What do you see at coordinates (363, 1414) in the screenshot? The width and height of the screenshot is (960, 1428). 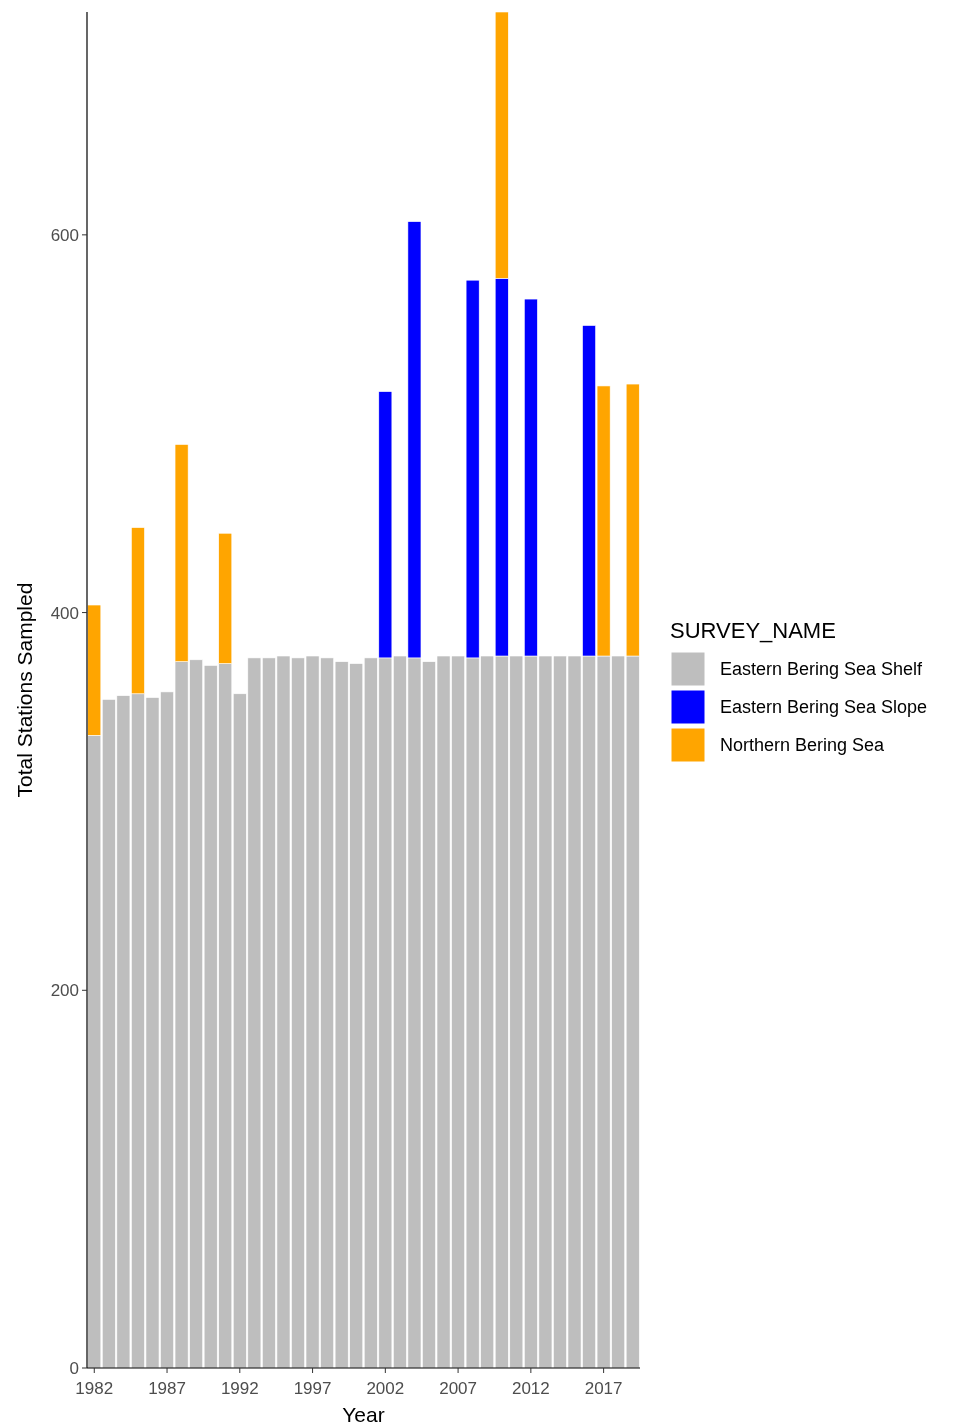 I see `x-axis-title: Year` at bounding box center [363, 1414].